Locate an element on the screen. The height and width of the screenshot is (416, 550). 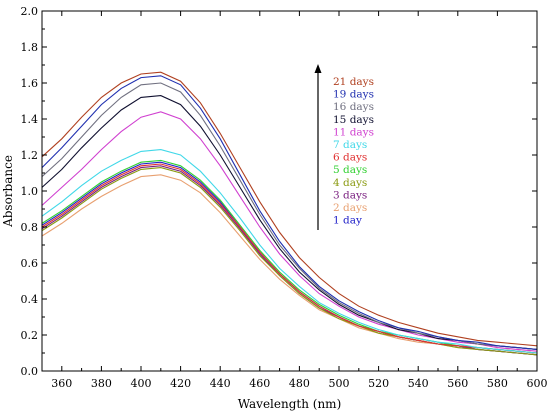
legend-entry: 16 days is located at coordinates (353, 107).